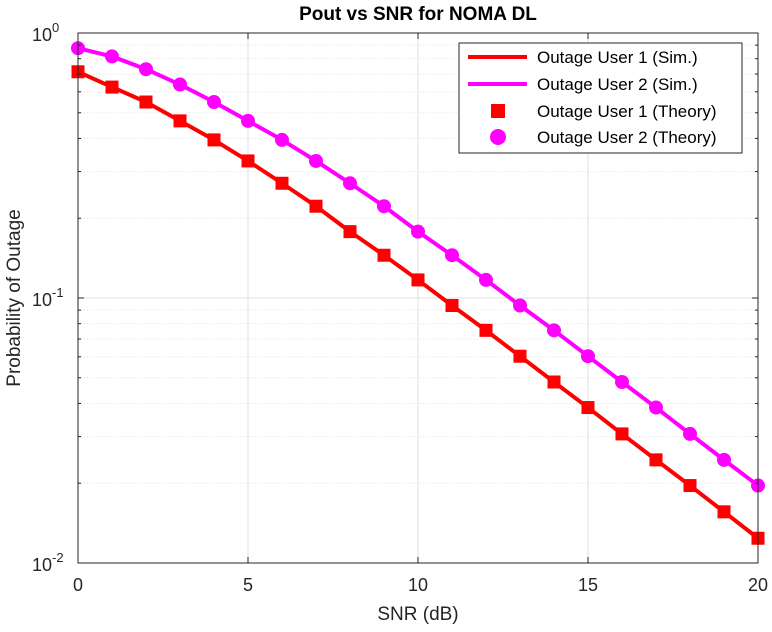 This screenshot has height=632, width=772. What do you see at coordinates (627, 137) in the screenshot?
I see `legend-label: Outage User 2 (Theory)` at bounding box center [627, 137].